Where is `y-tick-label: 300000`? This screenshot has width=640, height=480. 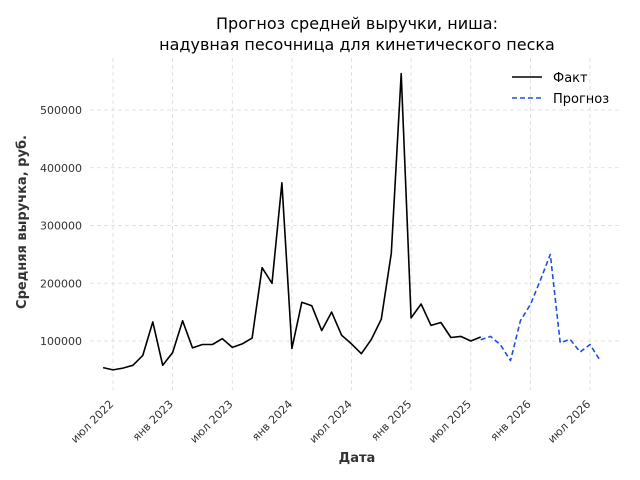
y-tick-label: 300000 is located at coordinates (61, 226).